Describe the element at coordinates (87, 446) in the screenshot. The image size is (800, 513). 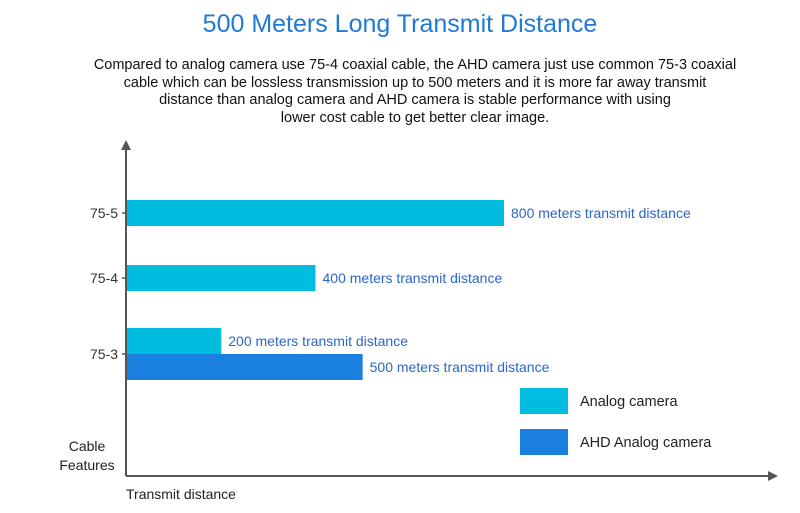
I see `y-axis-label-line: Cable` at that location.